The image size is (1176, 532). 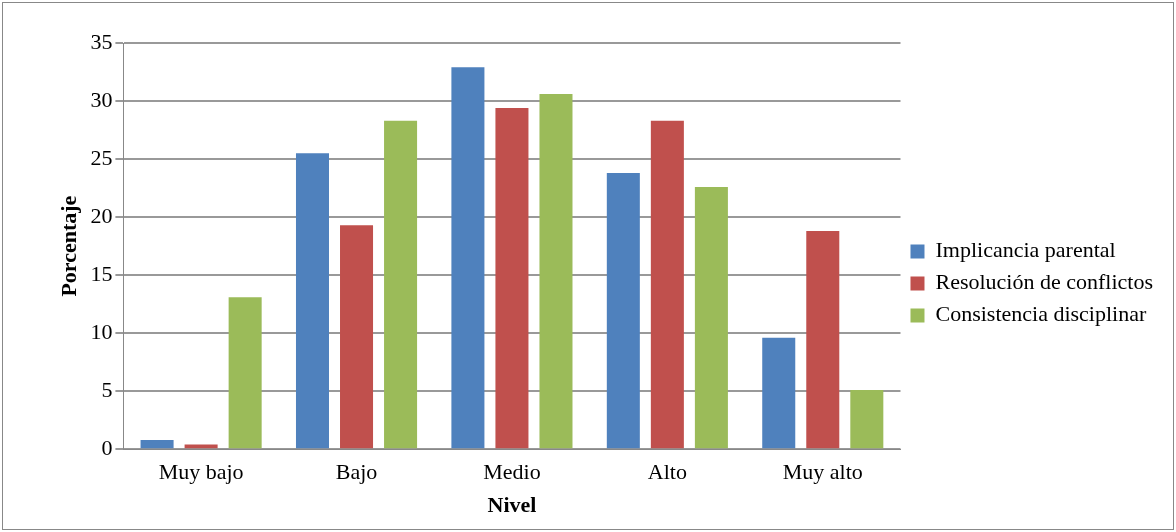 I want to click on legend-label: Implicancia parental, so click(x=1025, y=250).